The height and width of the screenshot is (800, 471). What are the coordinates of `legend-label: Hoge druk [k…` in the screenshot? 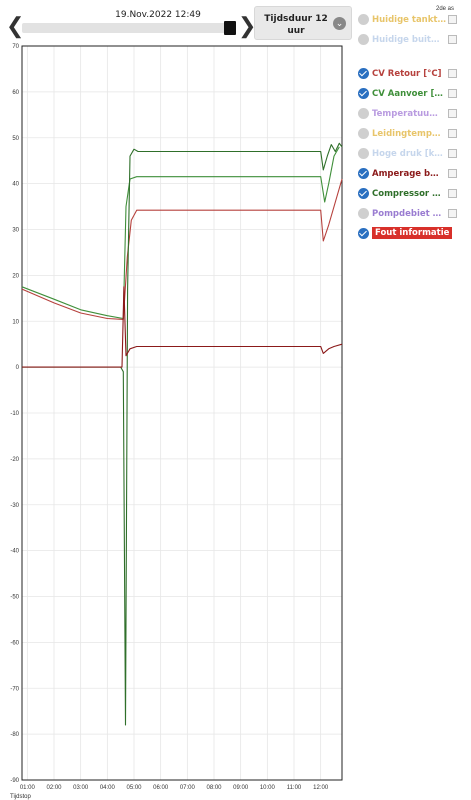 It's located at (407, 154).